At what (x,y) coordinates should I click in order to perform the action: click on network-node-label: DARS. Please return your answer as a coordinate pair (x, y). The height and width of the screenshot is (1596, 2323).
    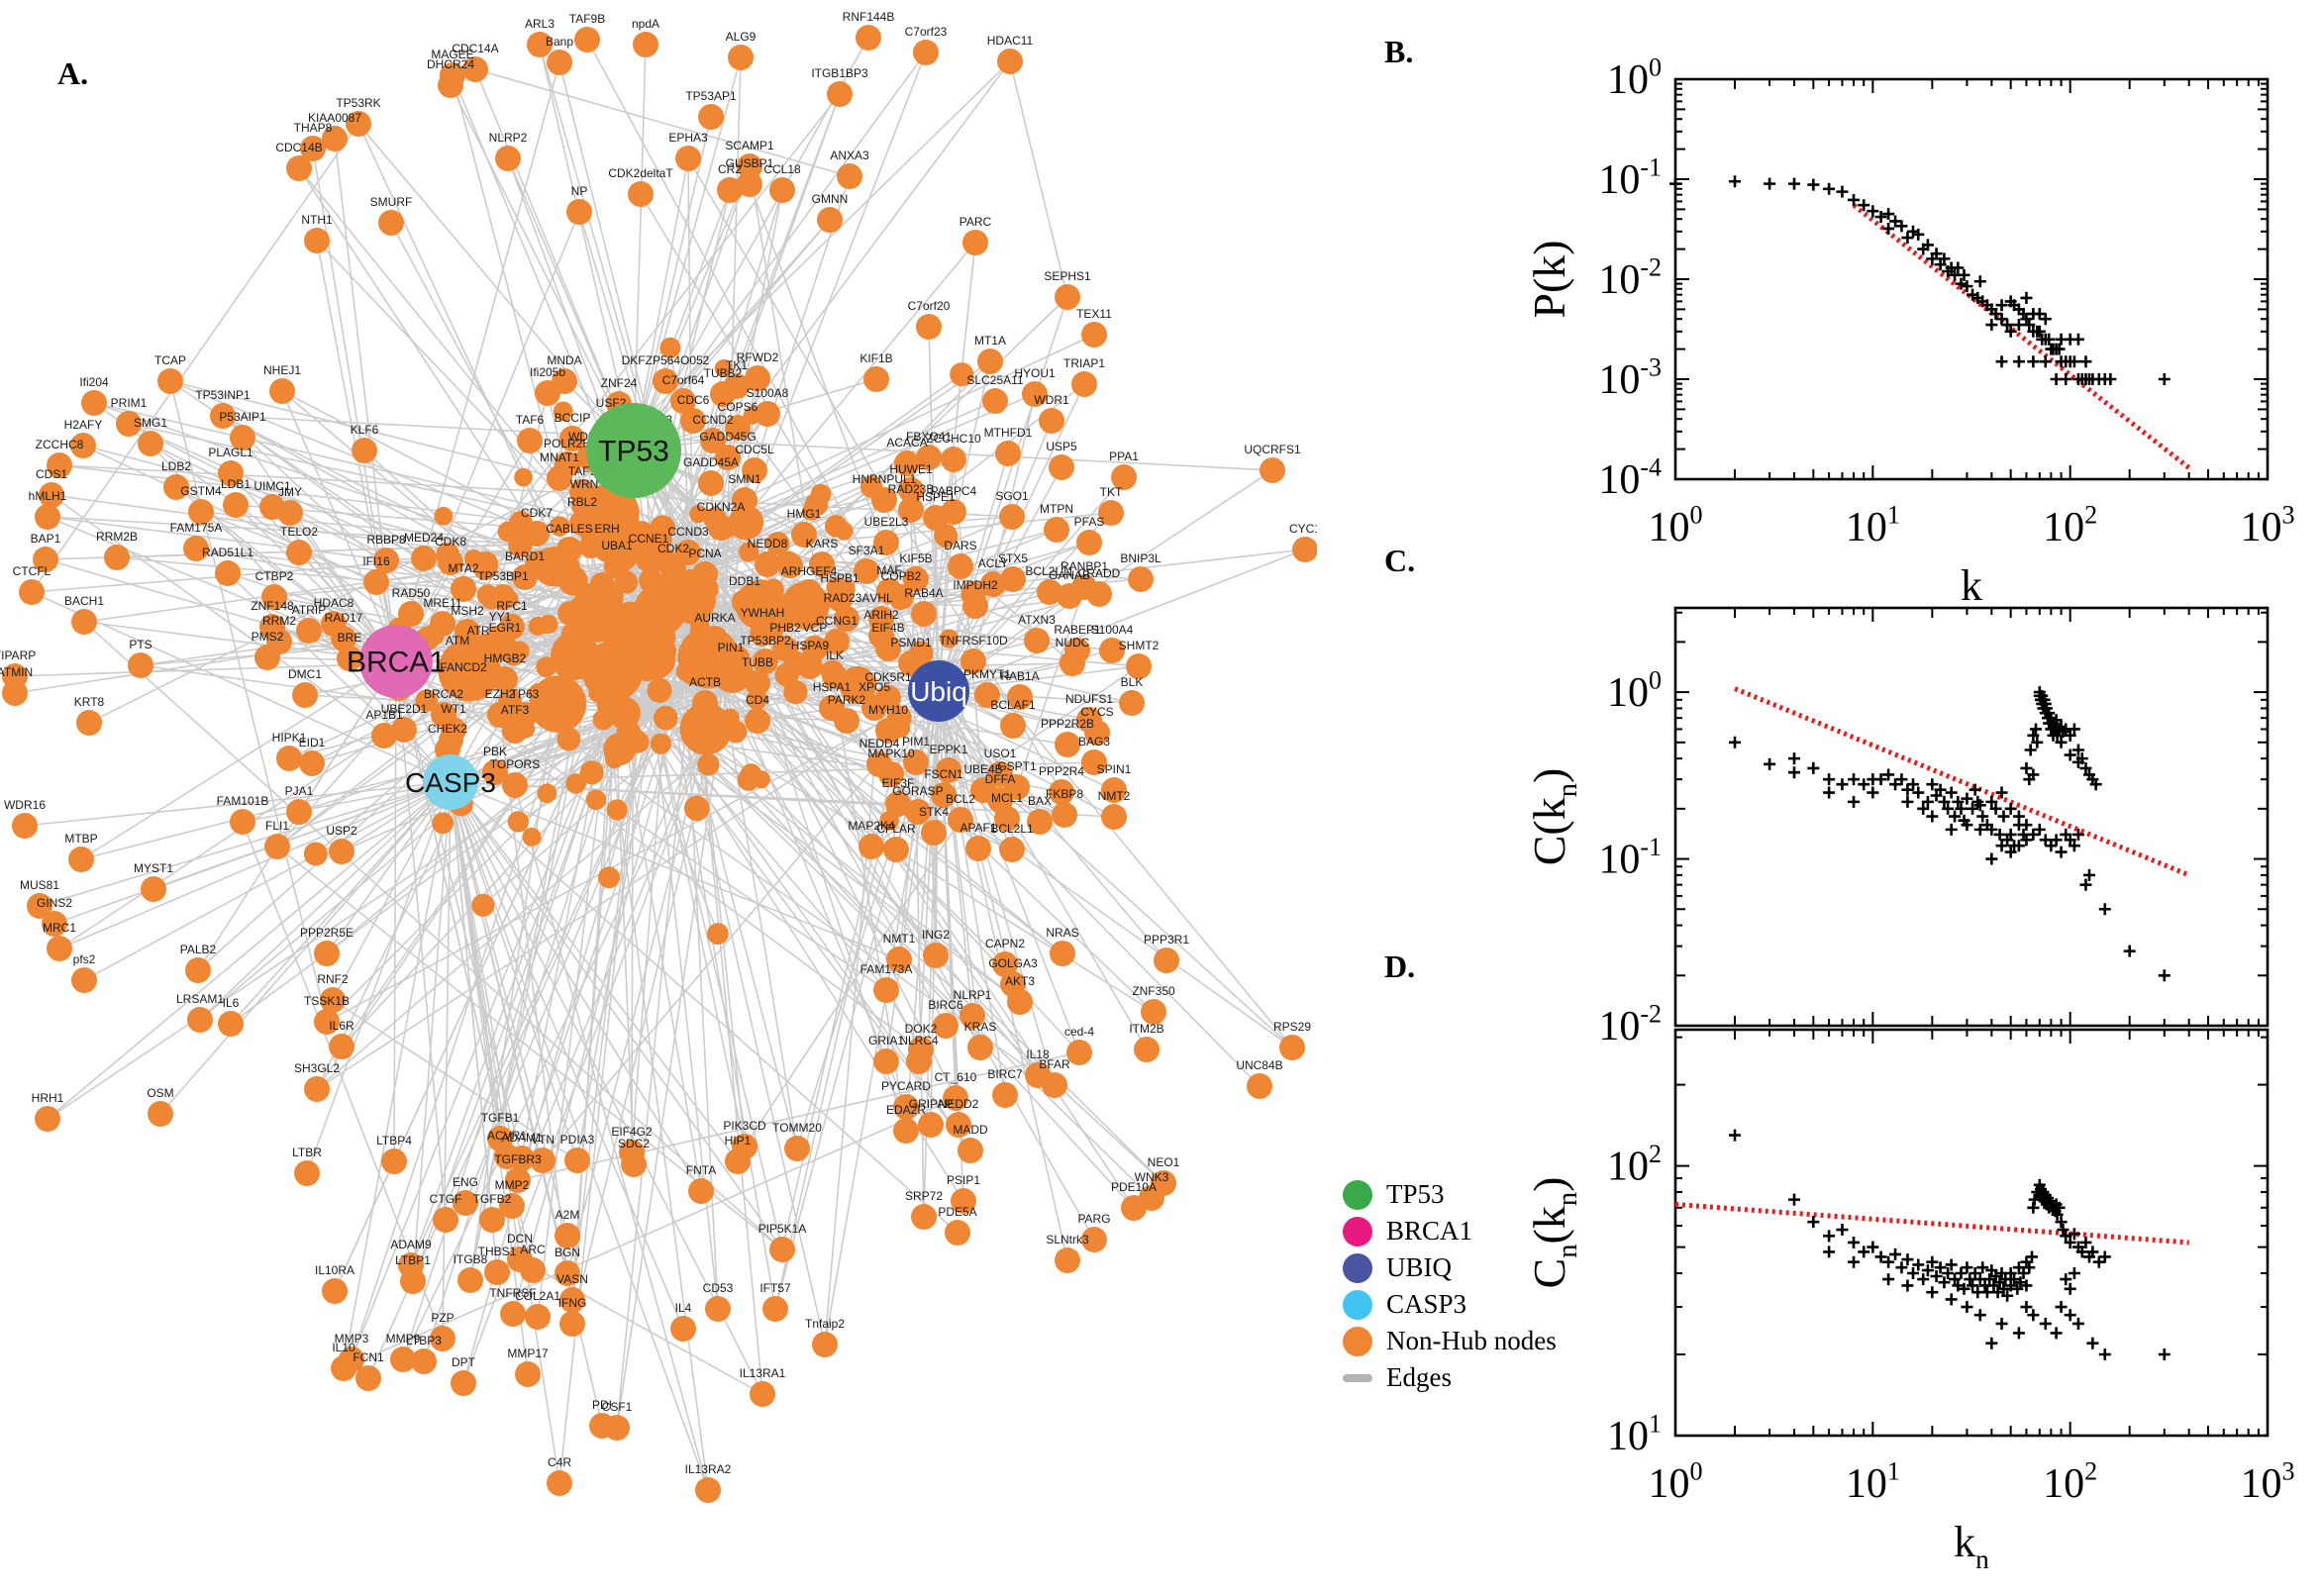
    Looking at the image, I should click on (960, 545).